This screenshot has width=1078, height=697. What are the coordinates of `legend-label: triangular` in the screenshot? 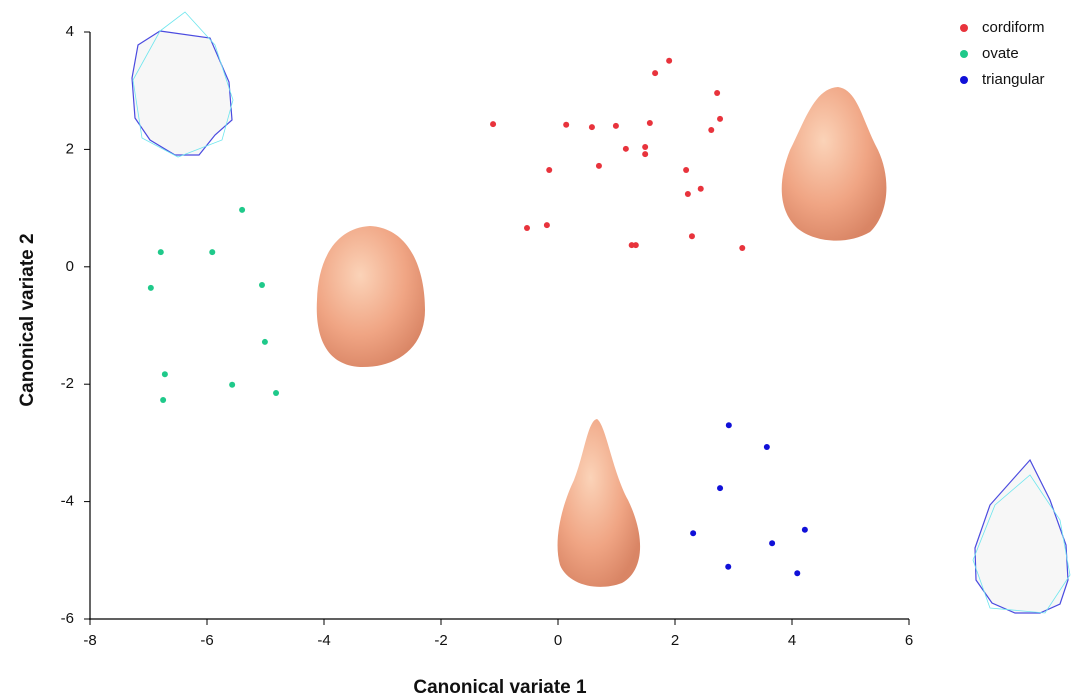 It's located at (1013, 79).